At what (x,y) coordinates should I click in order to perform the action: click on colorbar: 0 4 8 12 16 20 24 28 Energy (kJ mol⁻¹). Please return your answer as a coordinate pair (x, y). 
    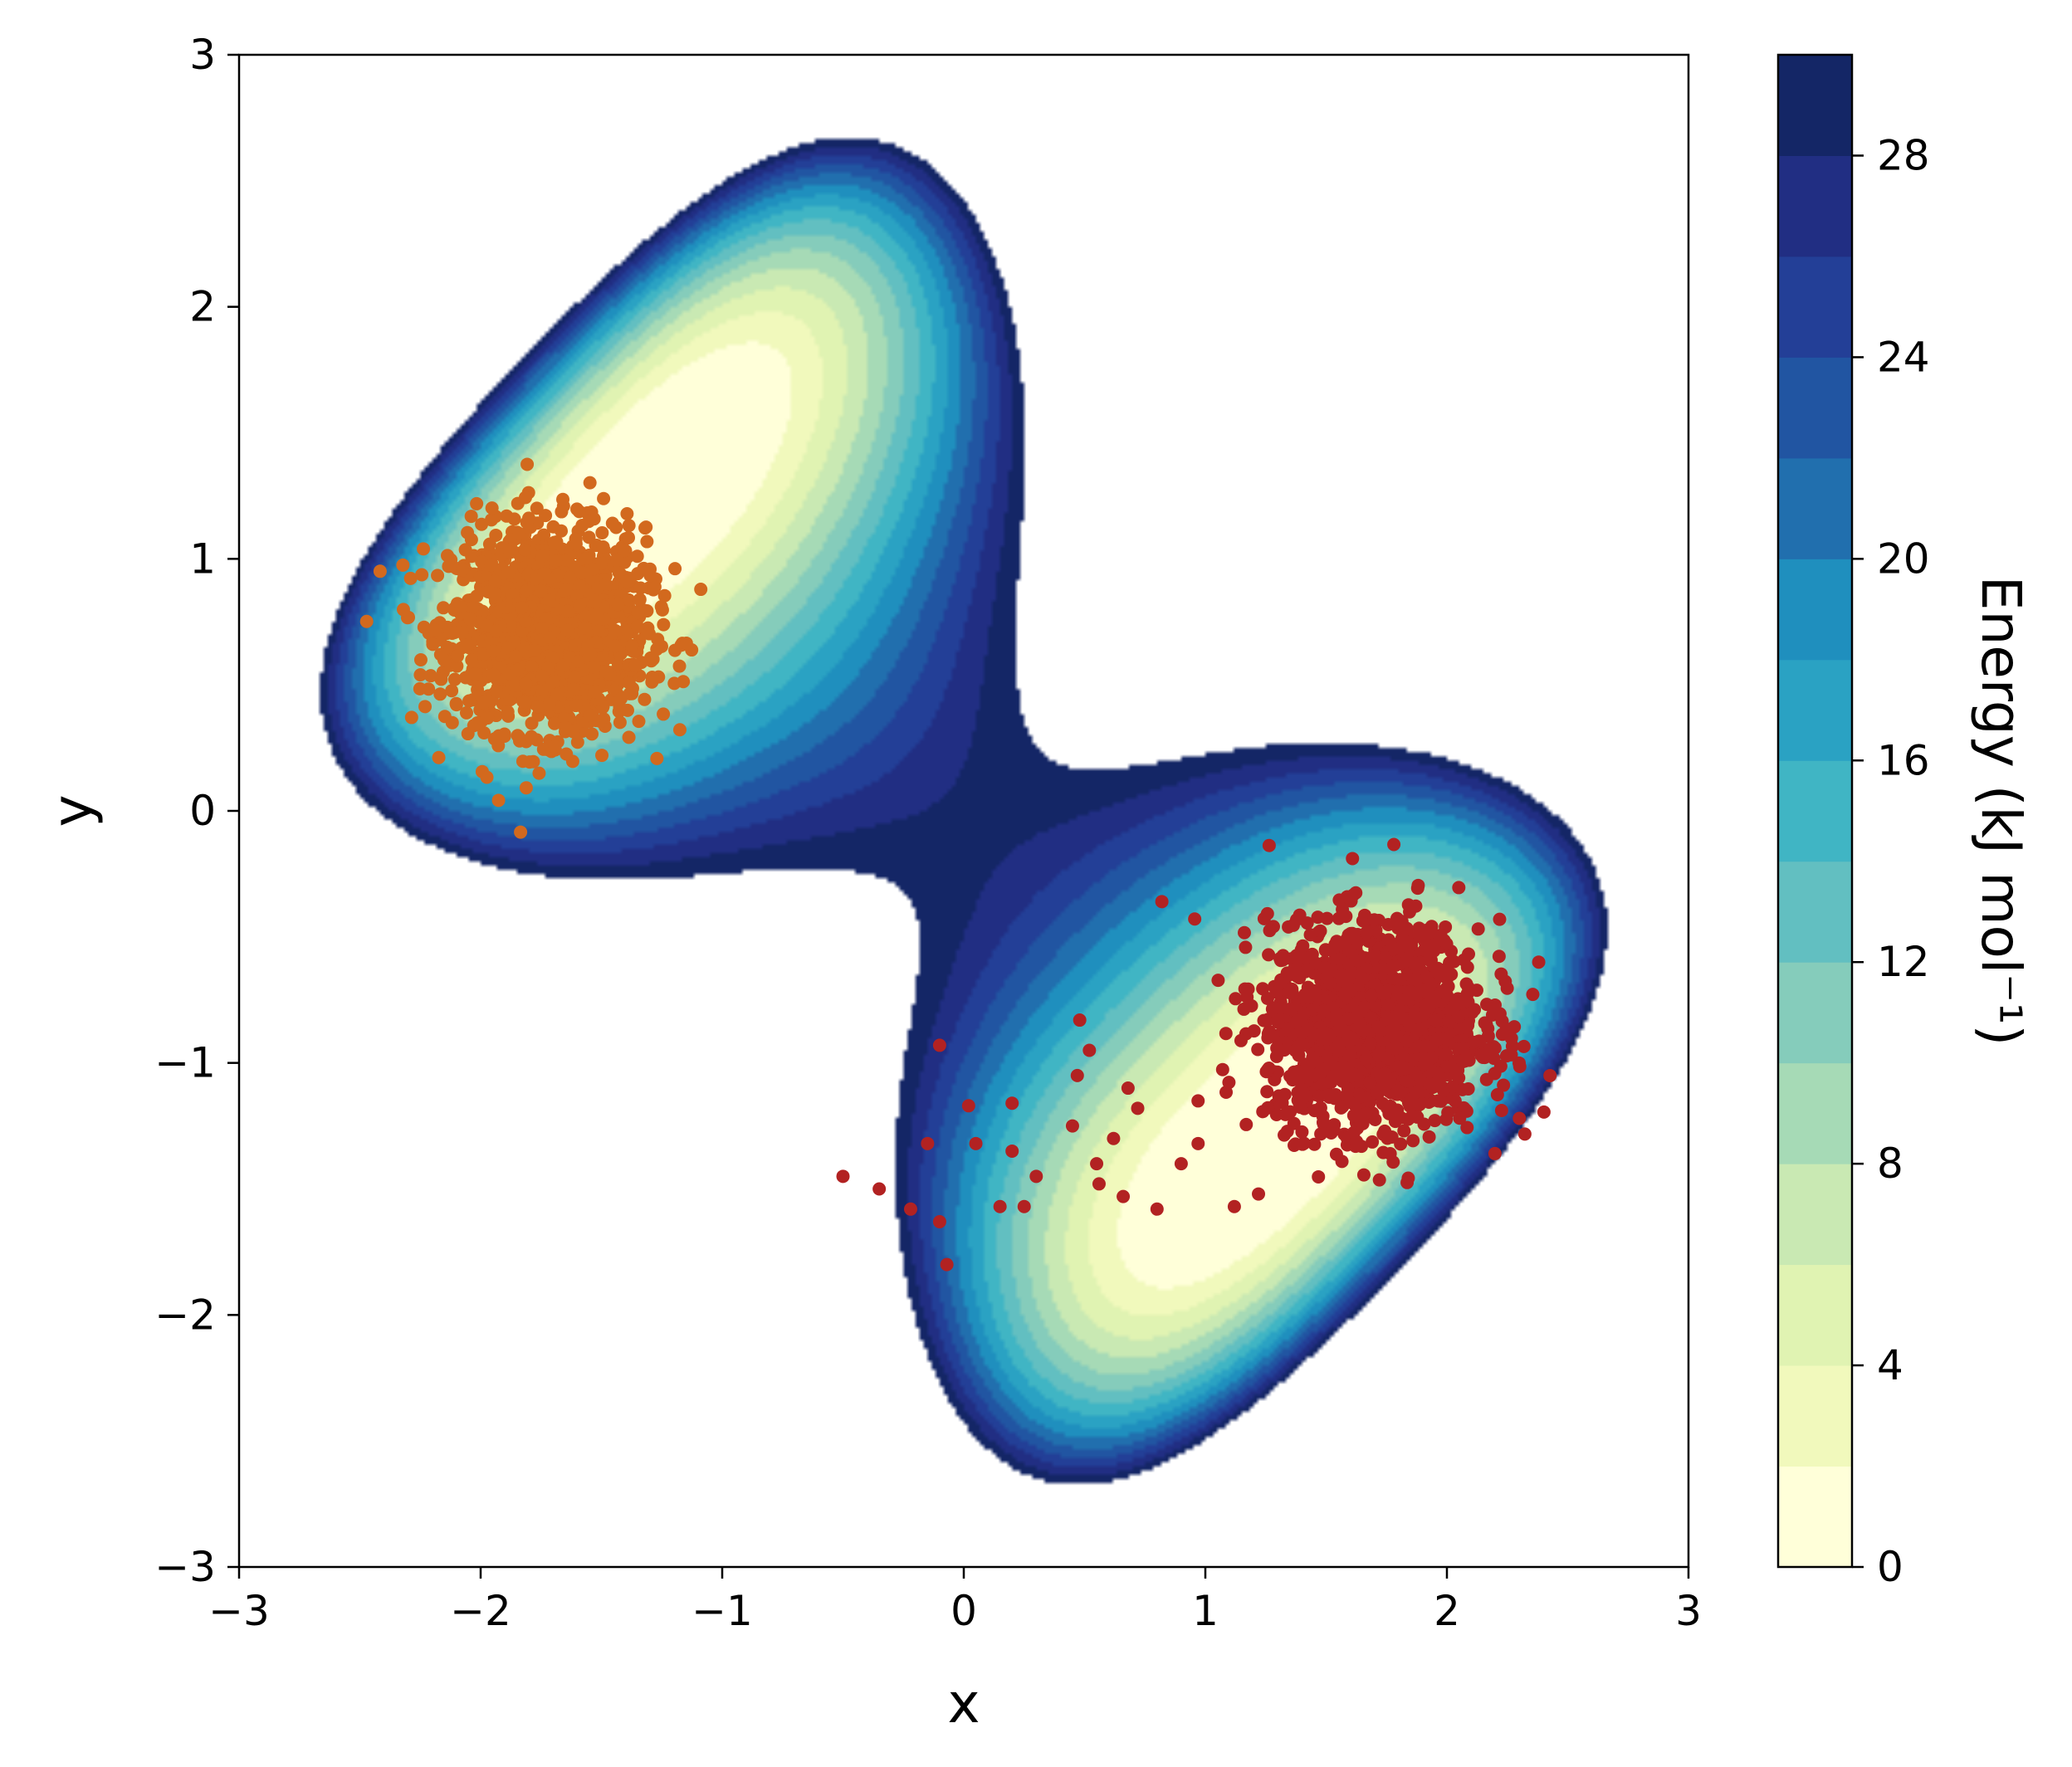
    Looking at the image, I should click on (1904, 822).